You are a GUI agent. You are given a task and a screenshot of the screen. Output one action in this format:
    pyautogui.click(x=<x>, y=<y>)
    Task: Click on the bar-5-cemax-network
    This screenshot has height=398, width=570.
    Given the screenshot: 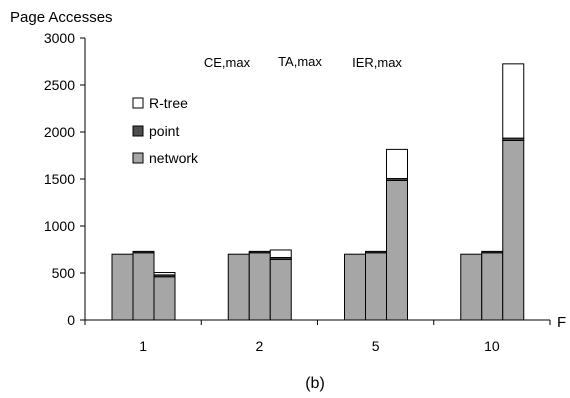 What is the action you would take?
    pyautogui.click(x=355, y=287)
    